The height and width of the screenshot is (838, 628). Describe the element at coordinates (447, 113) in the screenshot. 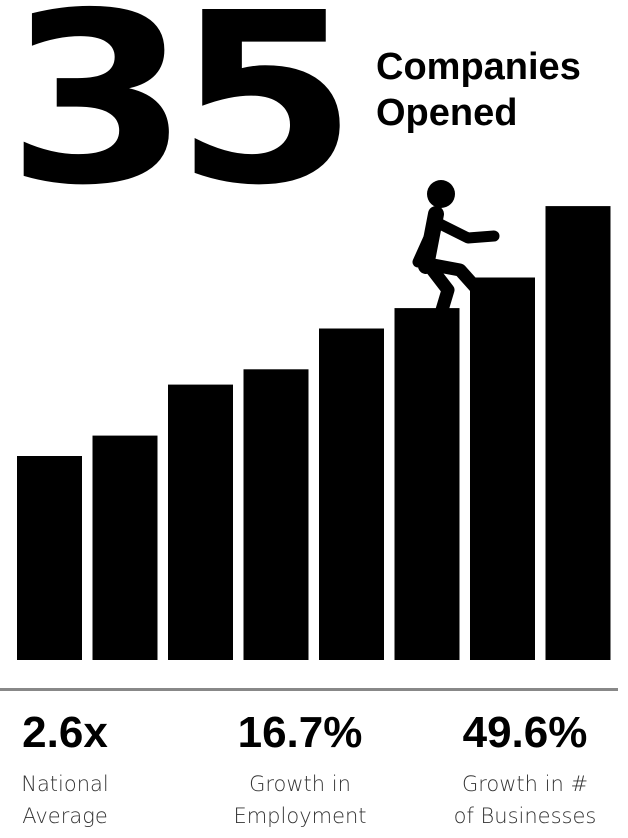

I see `headline-line-2: Opened` at that location.